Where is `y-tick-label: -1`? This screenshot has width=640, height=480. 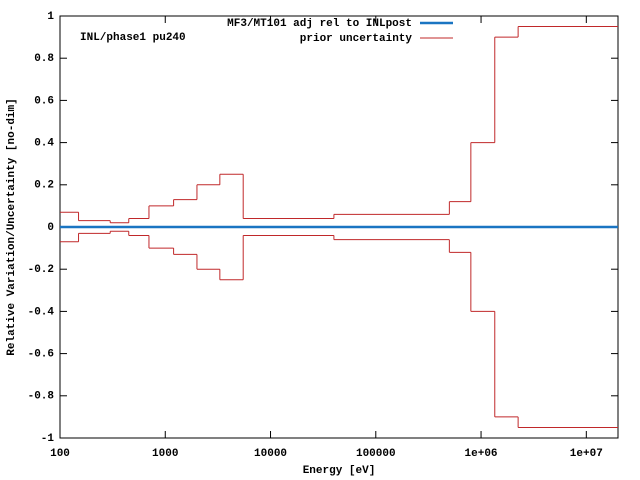 y-tick-label: -1 is located at coordinates (48, 439).